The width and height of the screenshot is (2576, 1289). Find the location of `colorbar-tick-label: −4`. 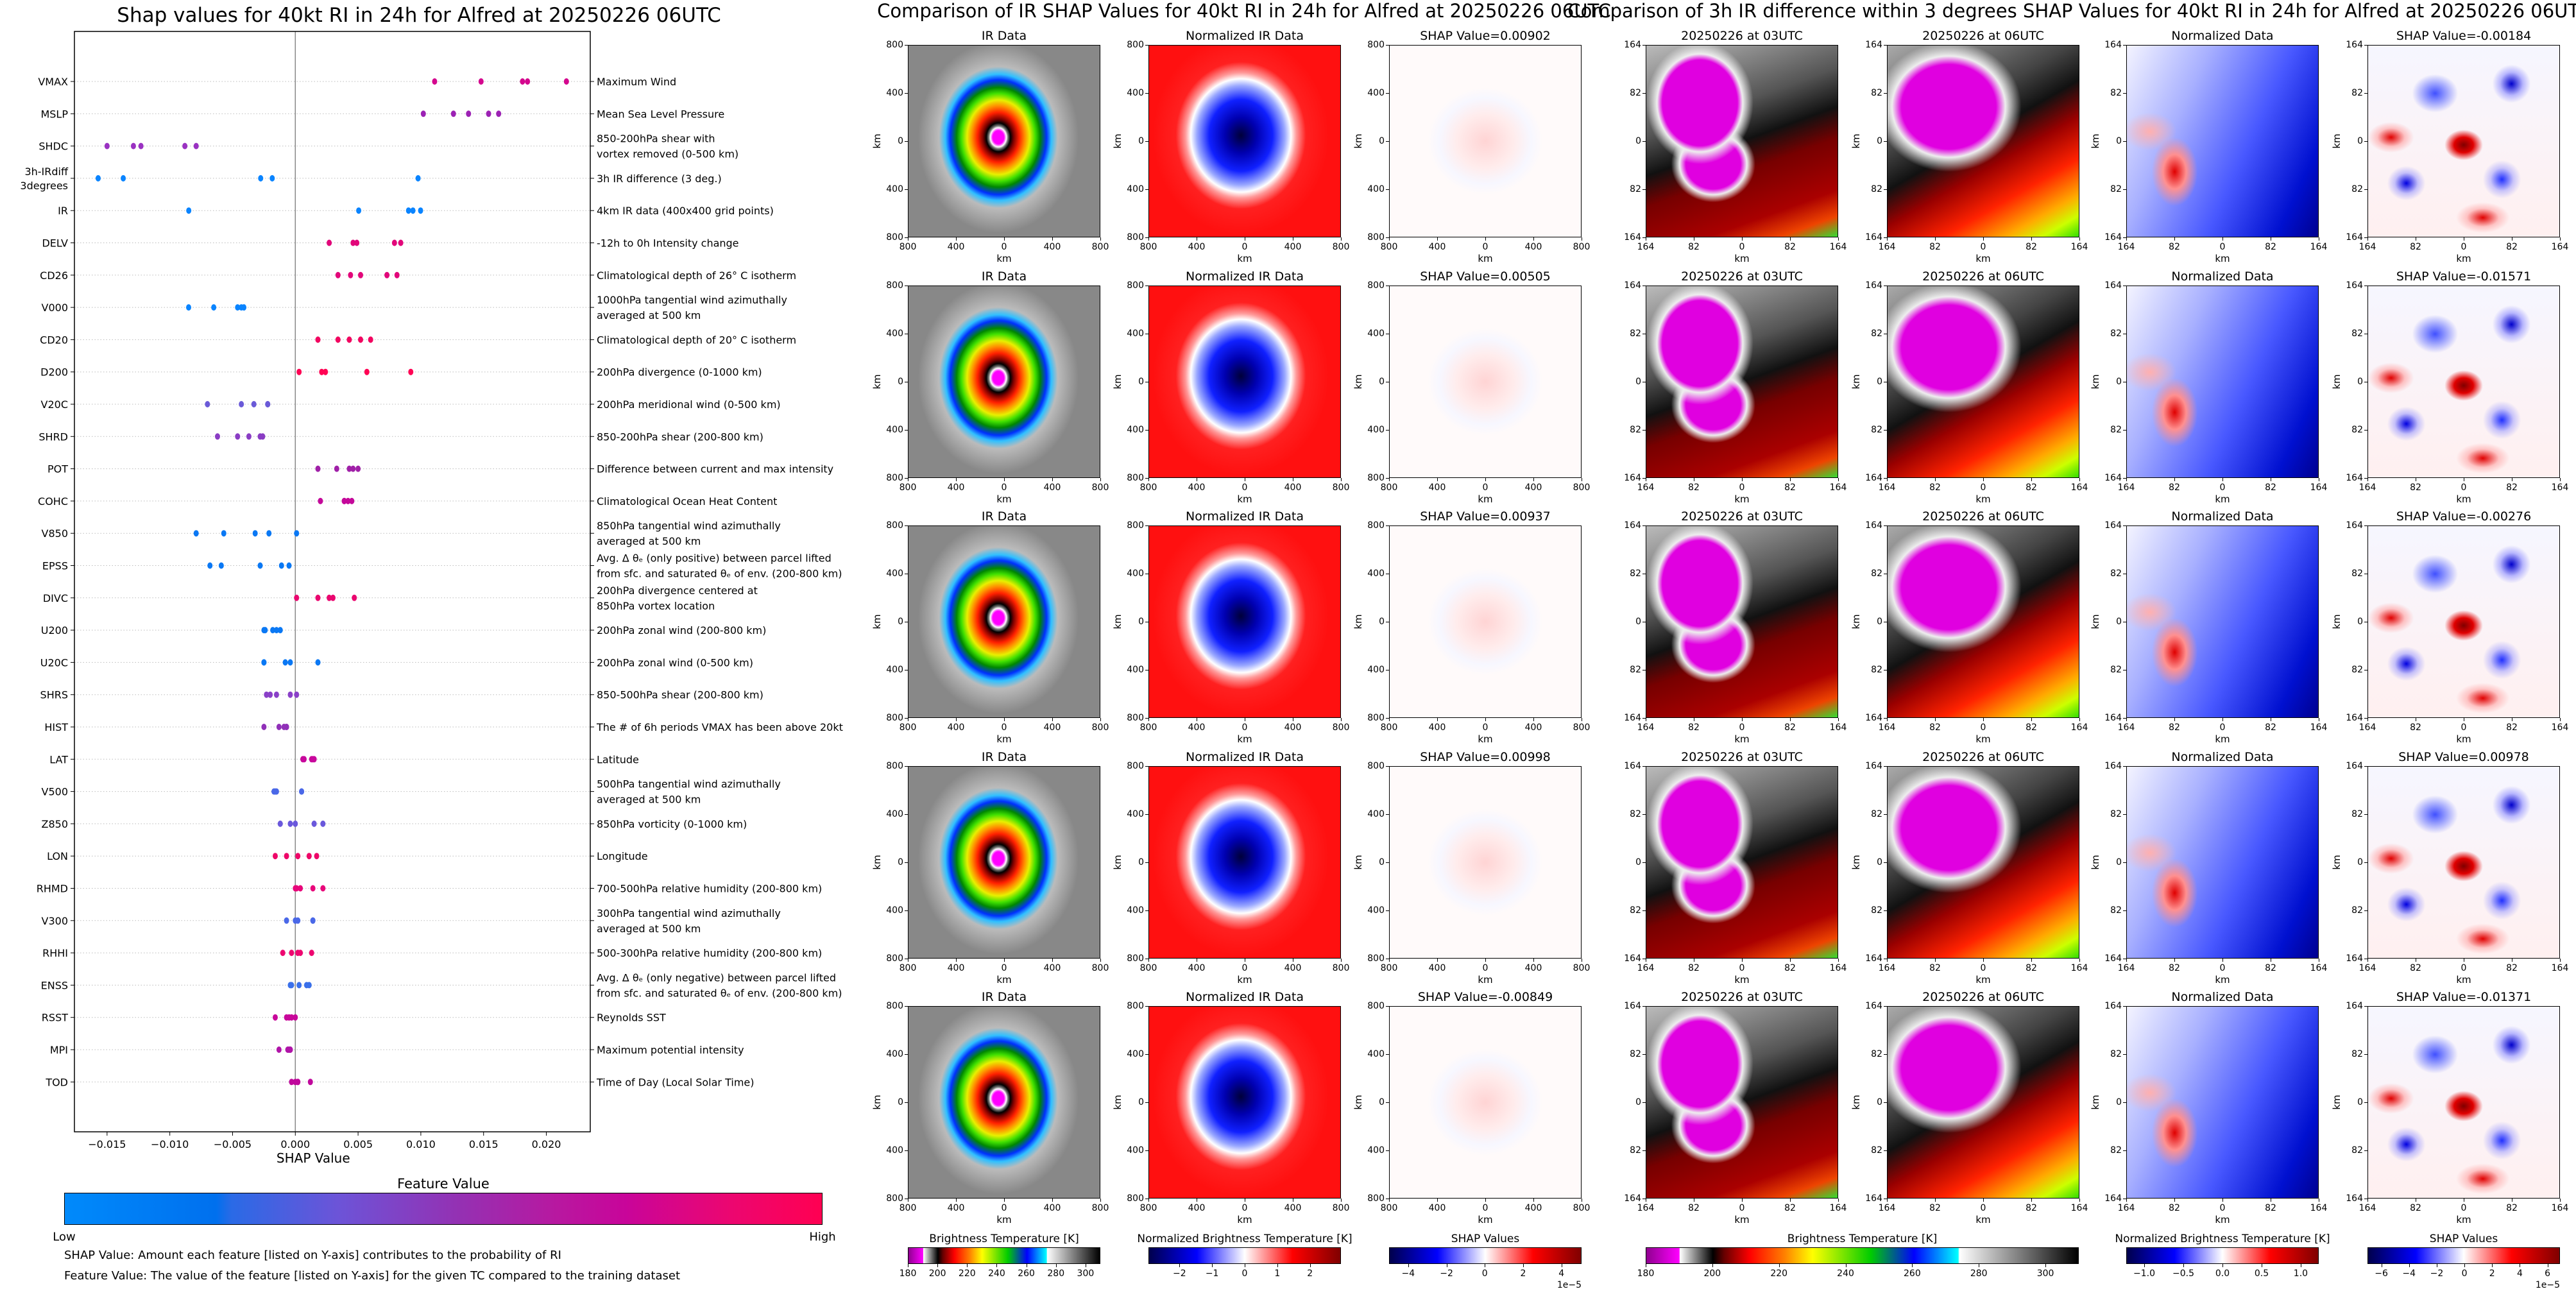

colorbar-tick-label: −4 is located at coordinates (1408, 1273).